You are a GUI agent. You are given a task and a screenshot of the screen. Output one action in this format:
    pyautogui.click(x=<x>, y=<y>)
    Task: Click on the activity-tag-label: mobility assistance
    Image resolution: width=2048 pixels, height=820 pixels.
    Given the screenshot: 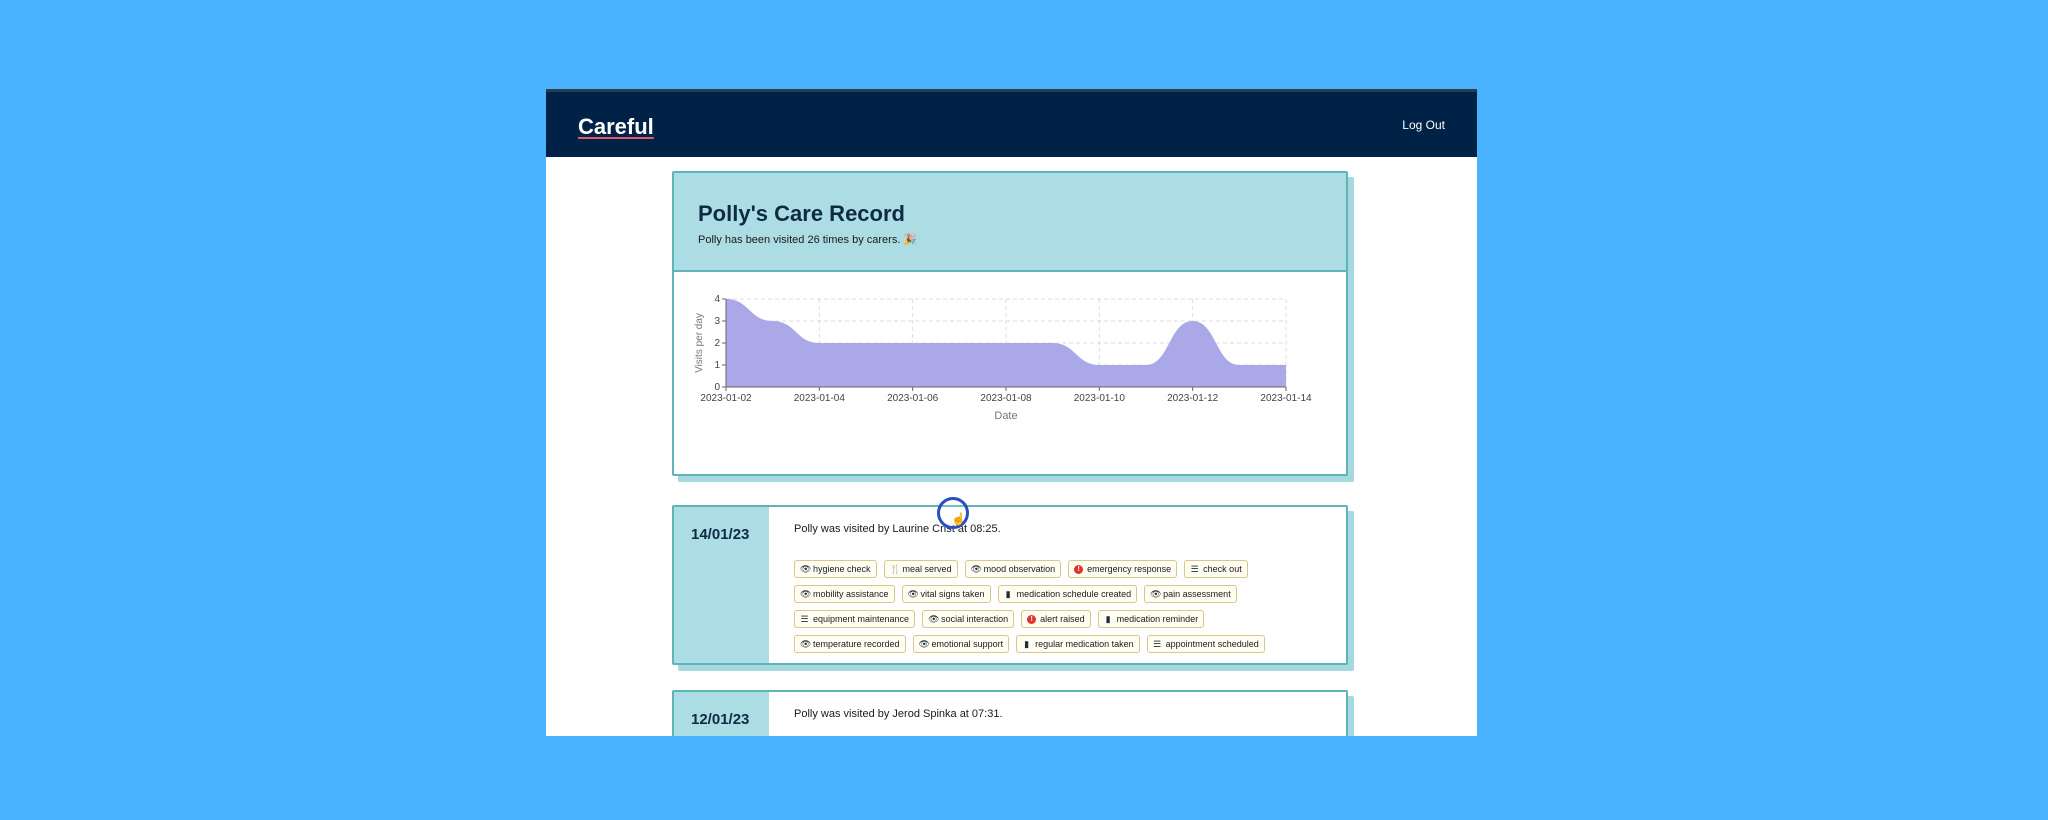 What is the action you would take?
    pyautogui.click(x=851, y=594)
    